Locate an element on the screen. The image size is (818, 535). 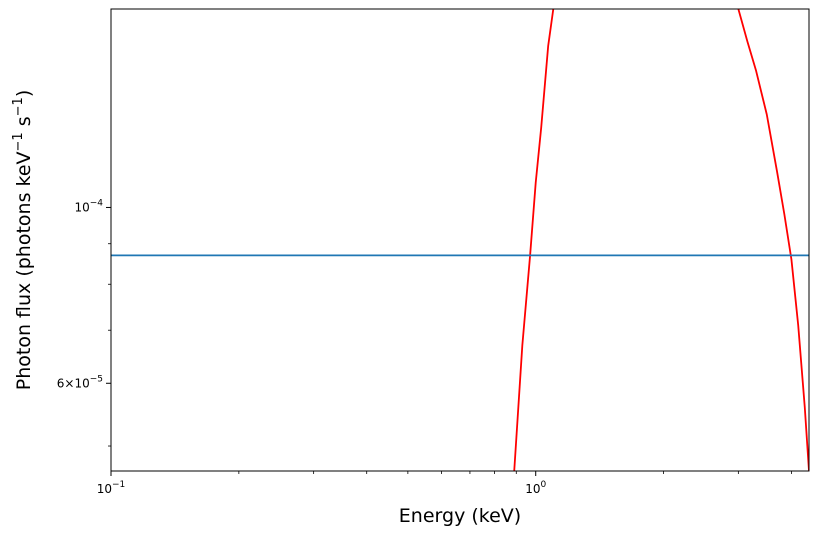
x-tick-label-exp-1: 0 is located at coordinates (543, 485).